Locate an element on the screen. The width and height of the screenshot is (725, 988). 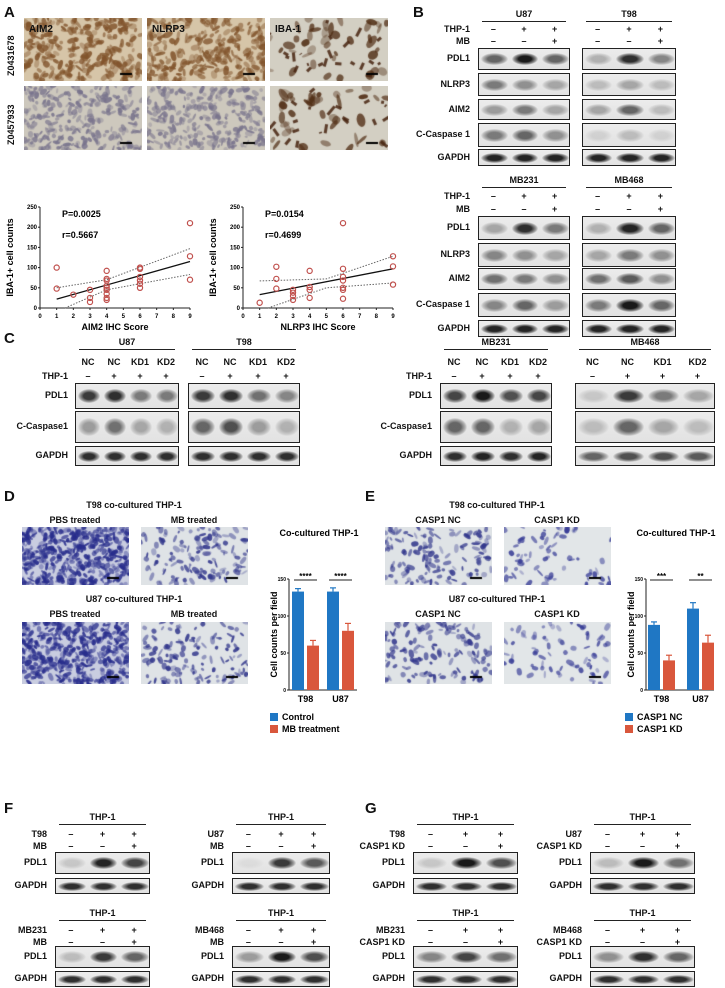
x-tick-label: 6 is located at coordinates (343, 317).